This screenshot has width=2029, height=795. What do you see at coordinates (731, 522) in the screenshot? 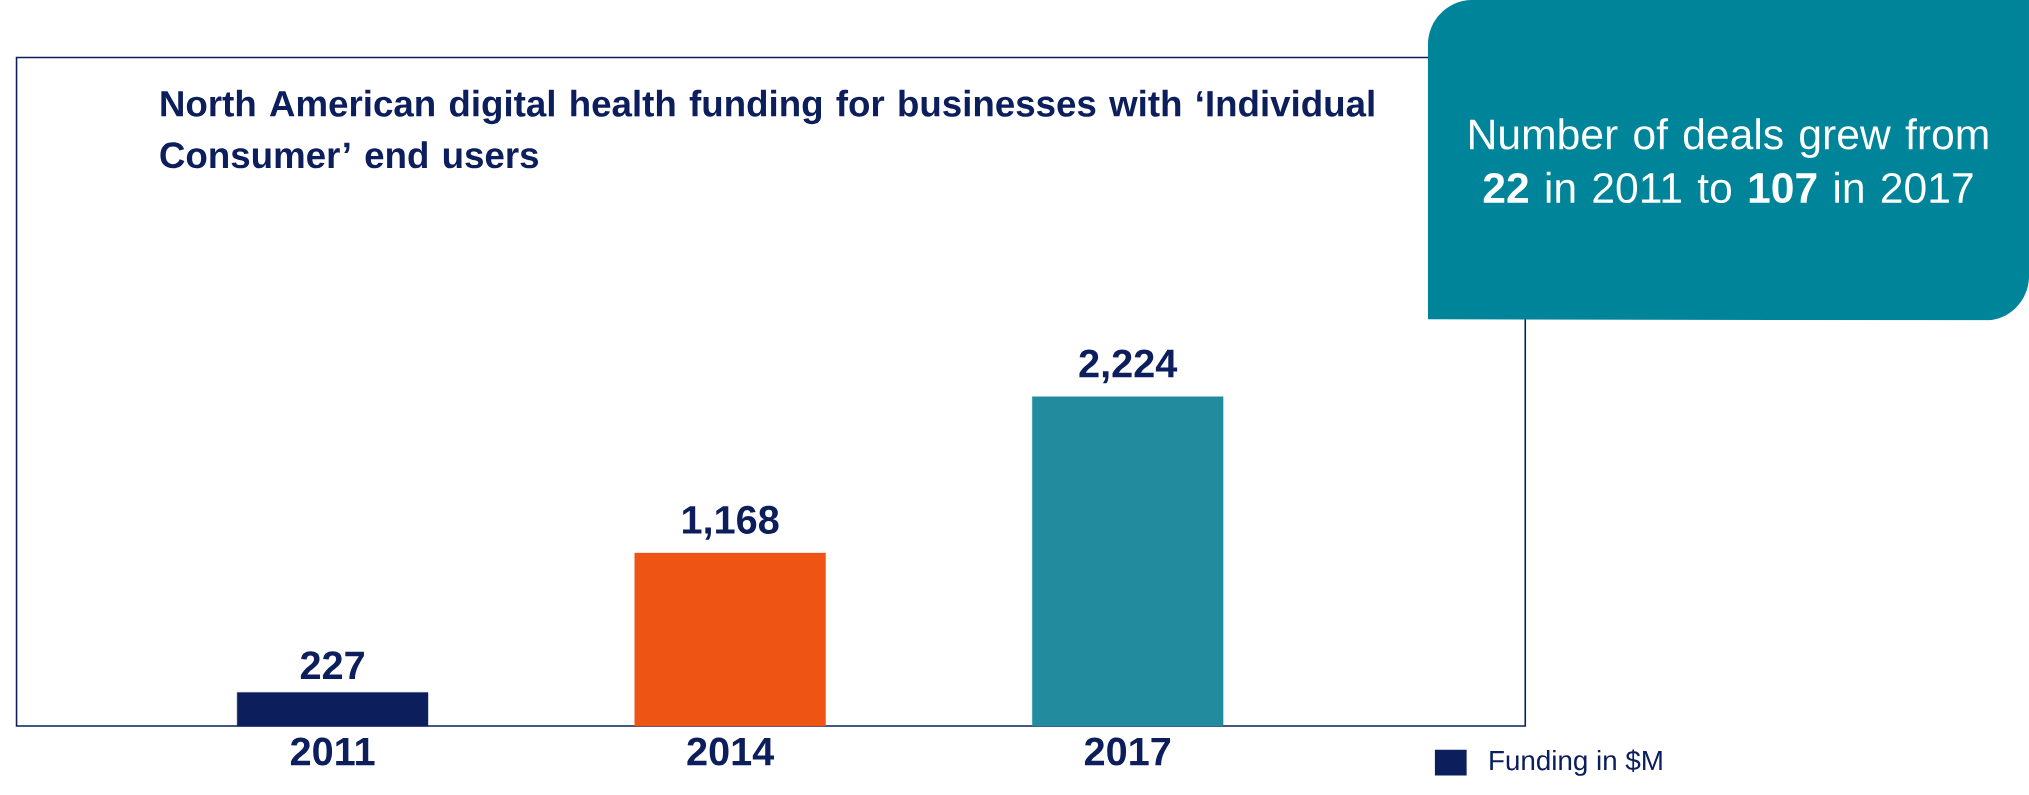
I see `data-label: 1,168` at bounding box center [731, 522].